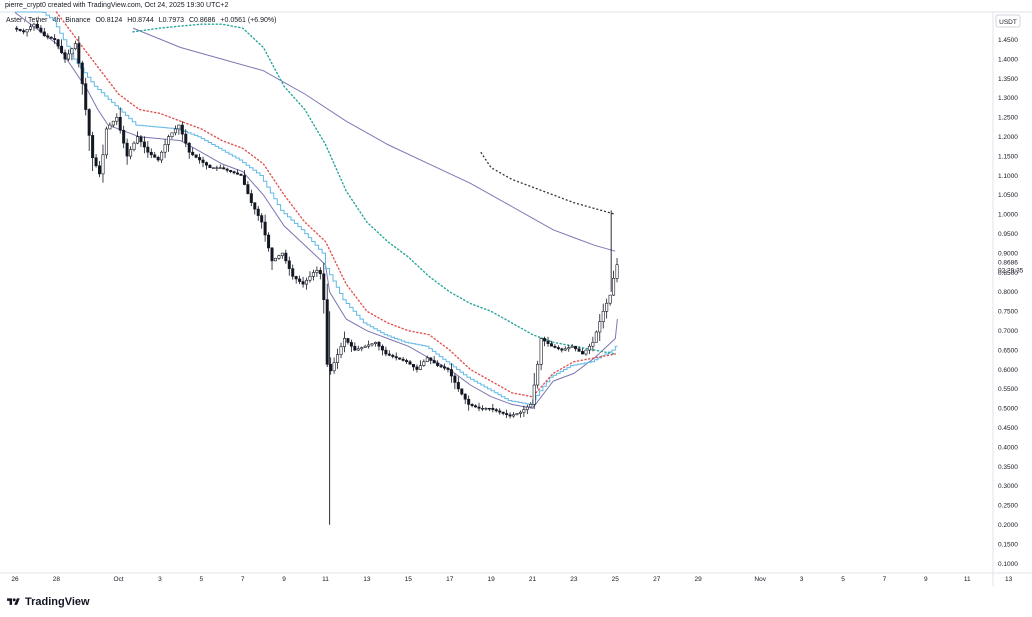 The height and width of the screenshot is (617, 1032). What do you see at coordinates (1008, 312) in the screenshot?
I see `price-tick-label: 0.7500` at bounding box center [1008, 312].